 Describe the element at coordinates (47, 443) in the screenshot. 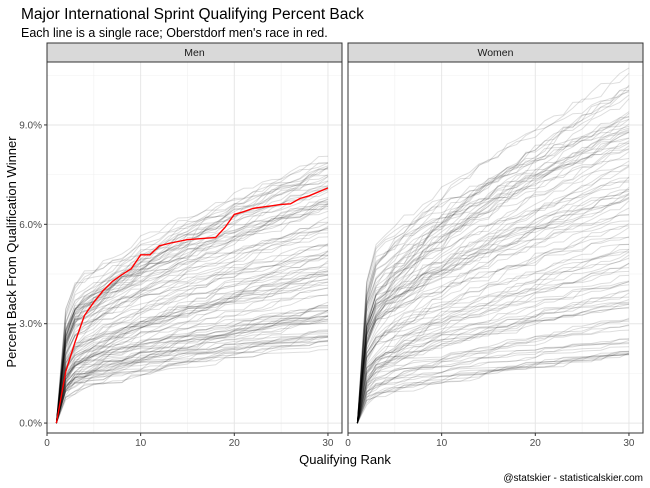

I see `x-tick-label: 0` at that location.